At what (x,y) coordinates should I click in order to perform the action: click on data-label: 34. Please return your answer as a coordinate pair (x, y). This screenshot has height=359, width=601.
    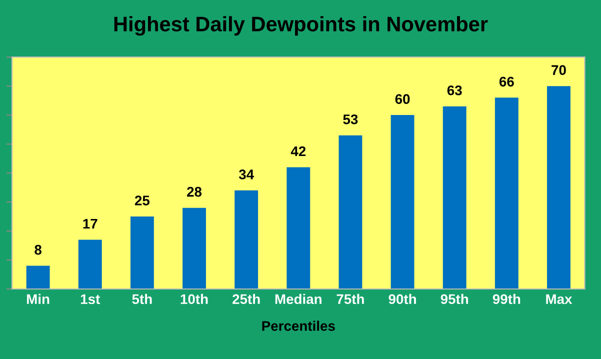
    Looking at the image, I should click on (246, 175).